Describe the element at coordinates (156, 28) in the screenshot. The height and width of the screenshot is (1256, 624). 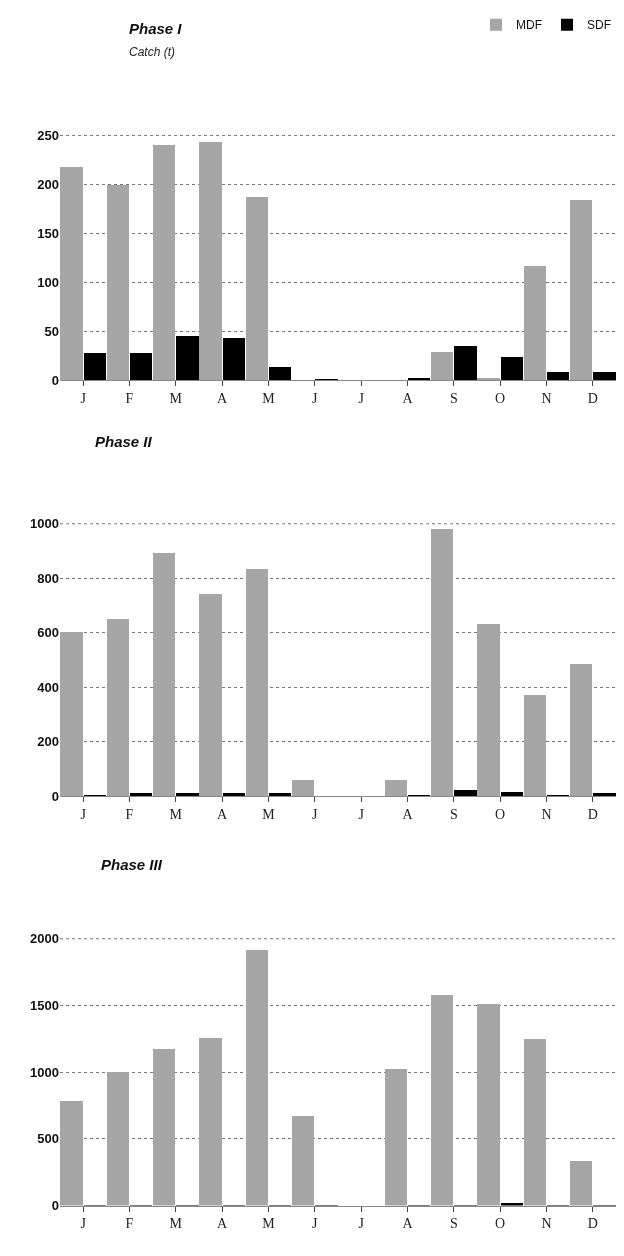
I see `chart-title: Phase I` at that location.